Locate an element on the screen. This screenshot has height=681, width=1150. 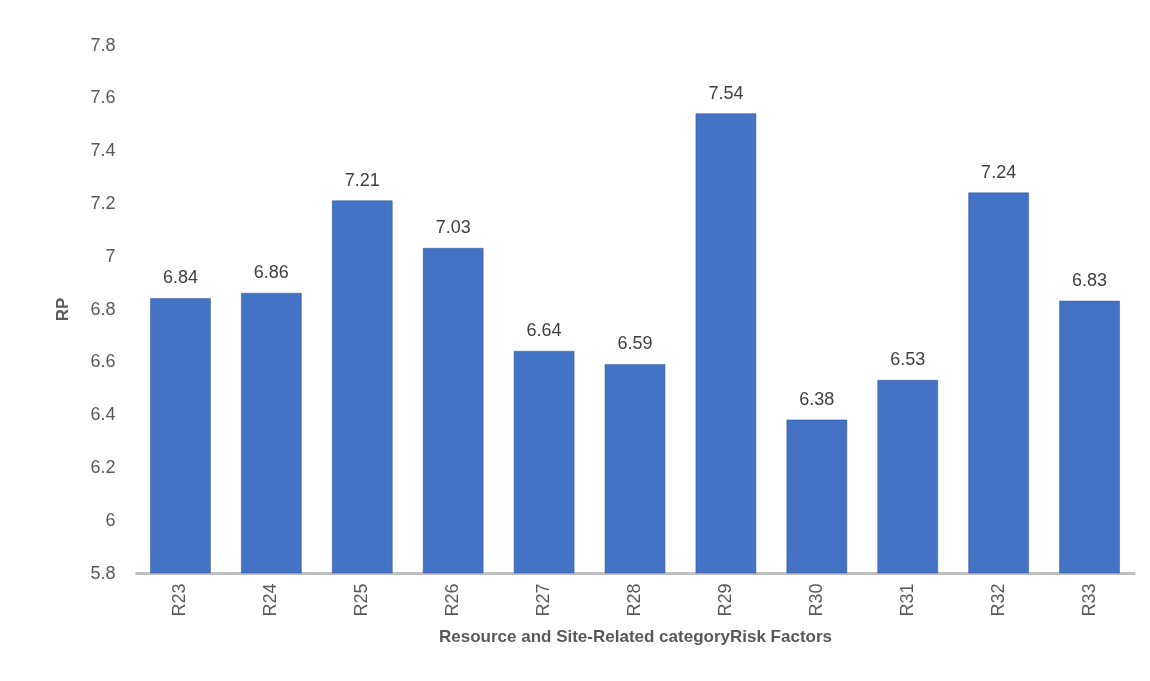
y-tick-label: 6.6 is located at coordinates (103, 361).